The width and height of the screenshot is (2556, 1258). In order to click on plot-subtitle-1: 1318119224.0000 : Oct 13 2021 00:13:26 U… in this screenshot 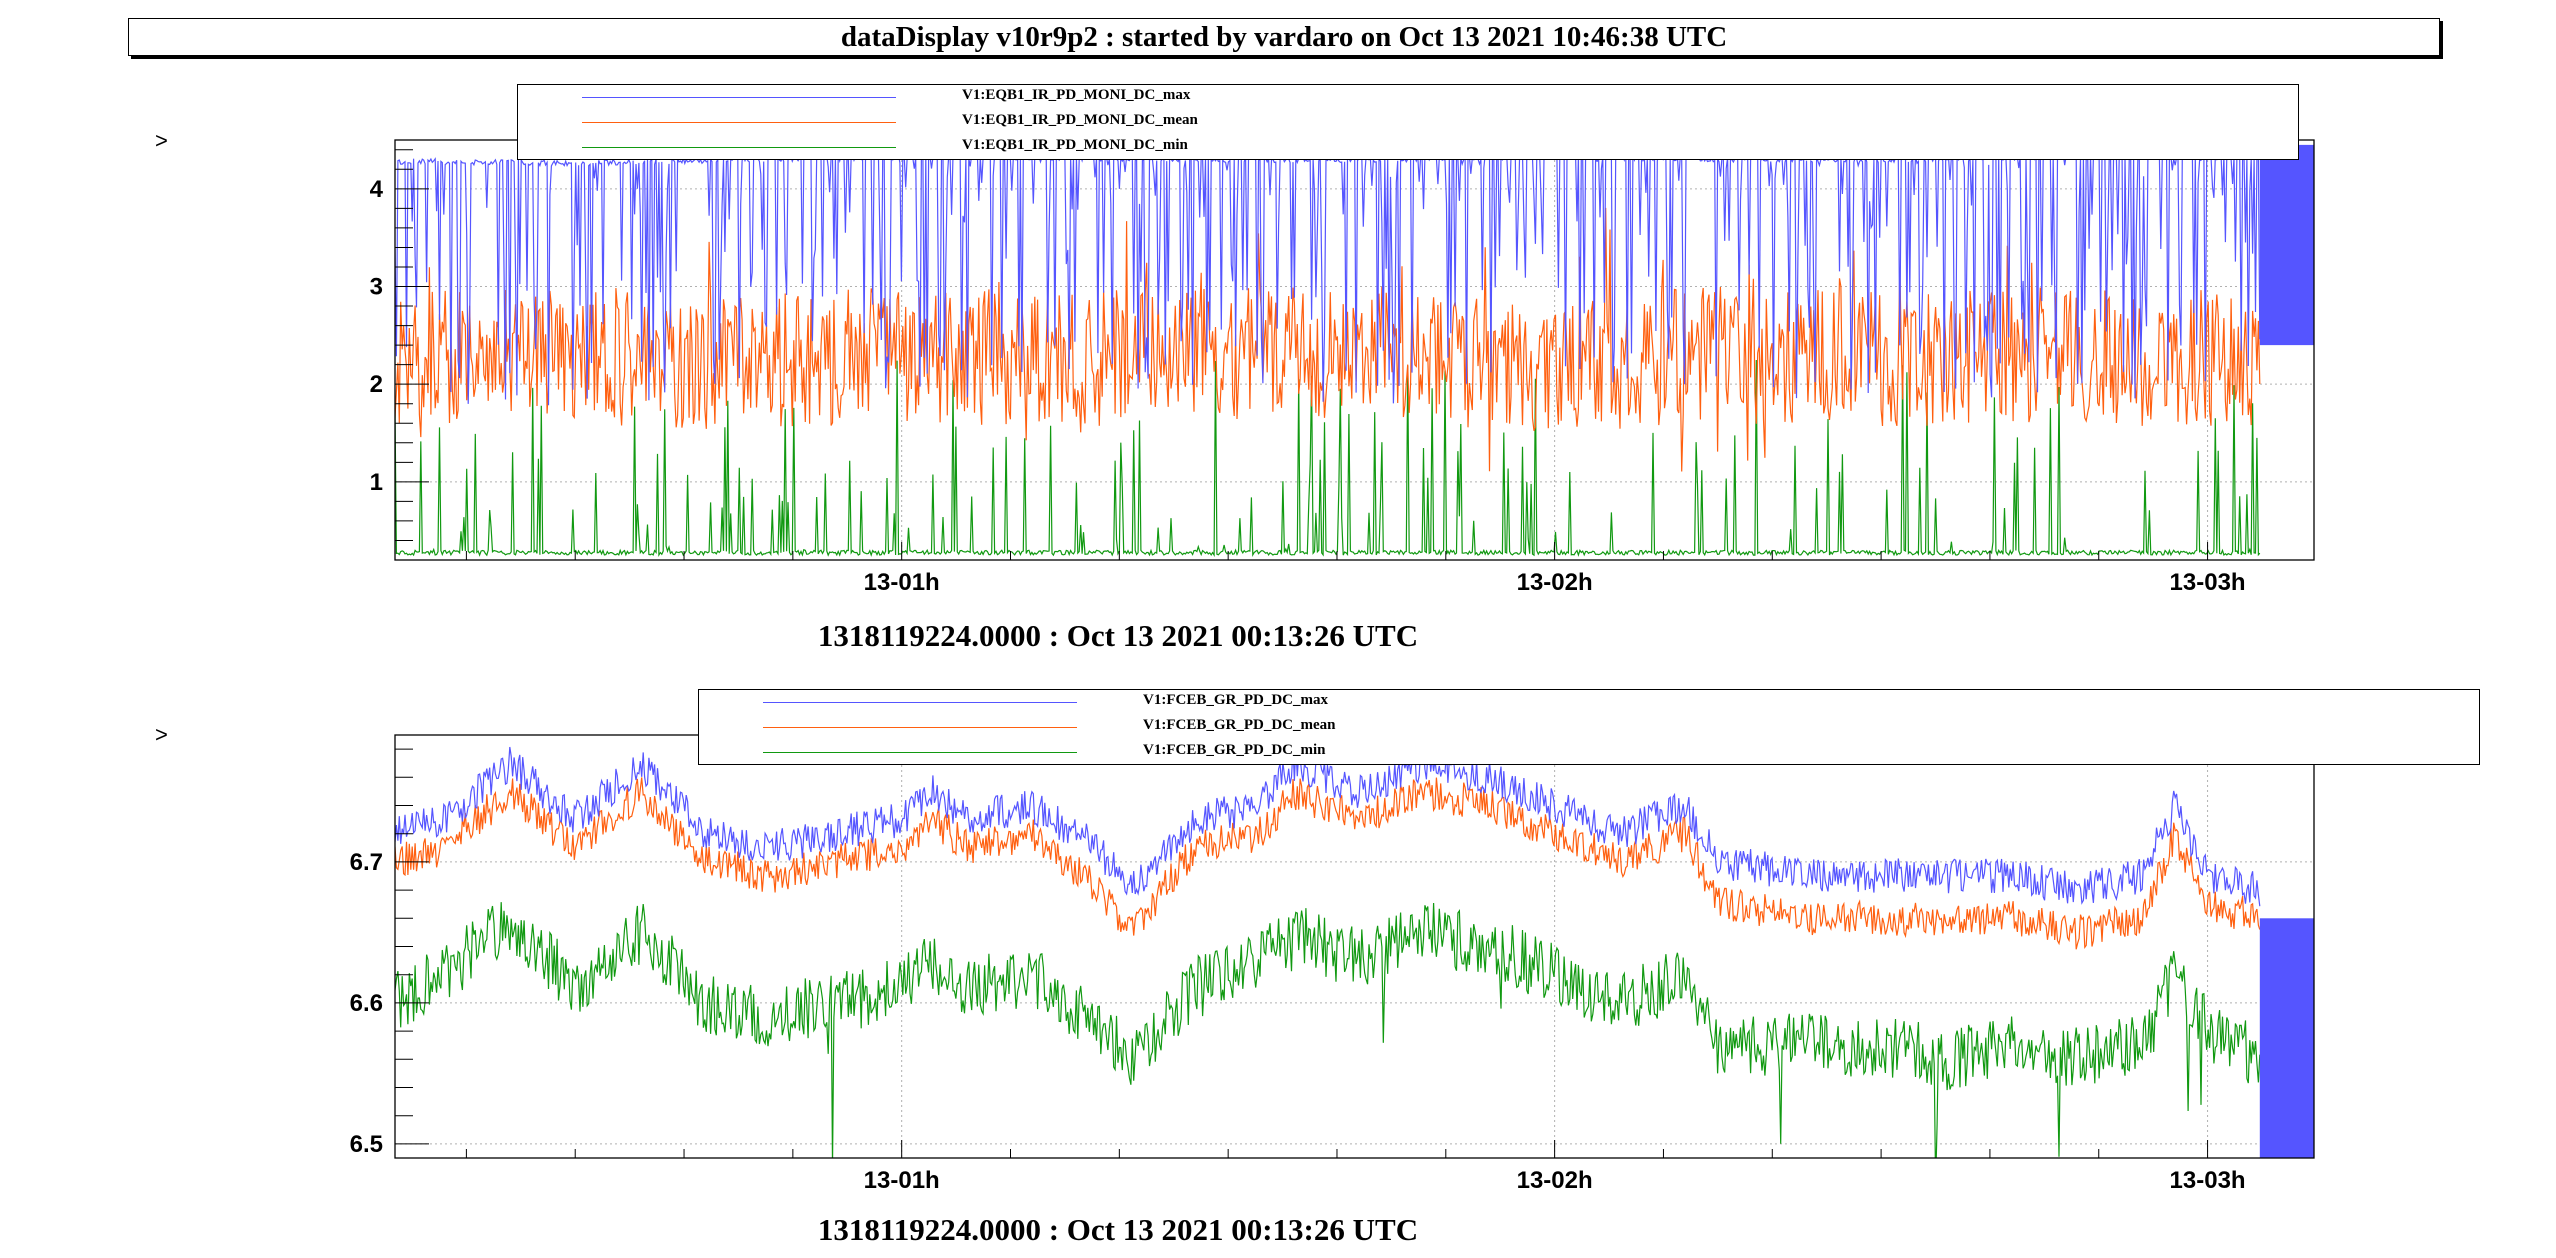, I will do `click(1118, 635)`.